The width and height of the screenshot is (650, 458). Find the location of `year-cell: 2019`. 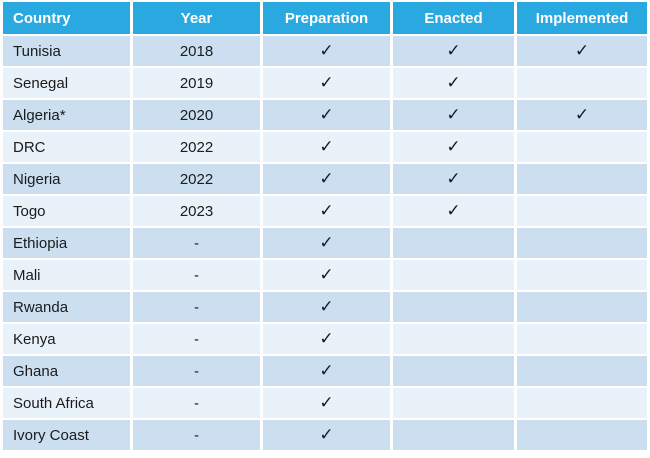

year-cell: 2019 is located at coordinates (196, 83).